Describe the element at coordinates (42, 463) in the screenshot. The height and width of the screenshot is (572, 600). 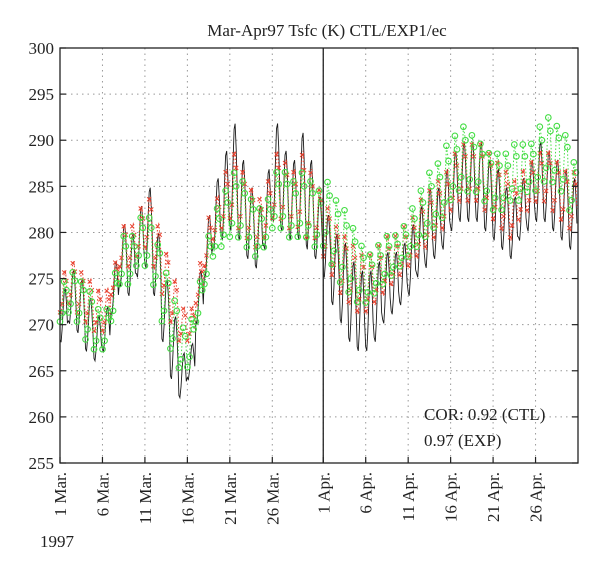
I see `y-tick-label: 255` at that location.